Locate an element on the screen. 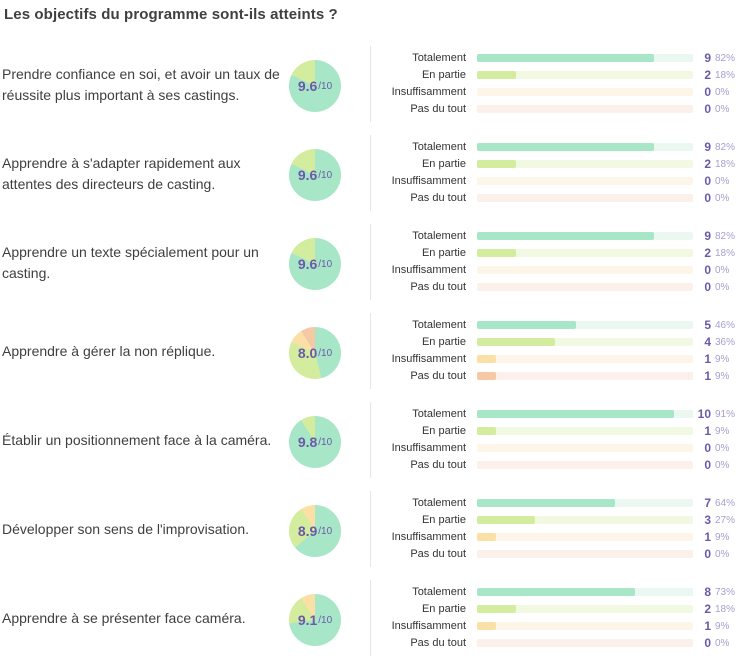 The width and height of the screenshot is (752, 665). answer-row: En partie 4 36% is located at coordinates (562, 342).